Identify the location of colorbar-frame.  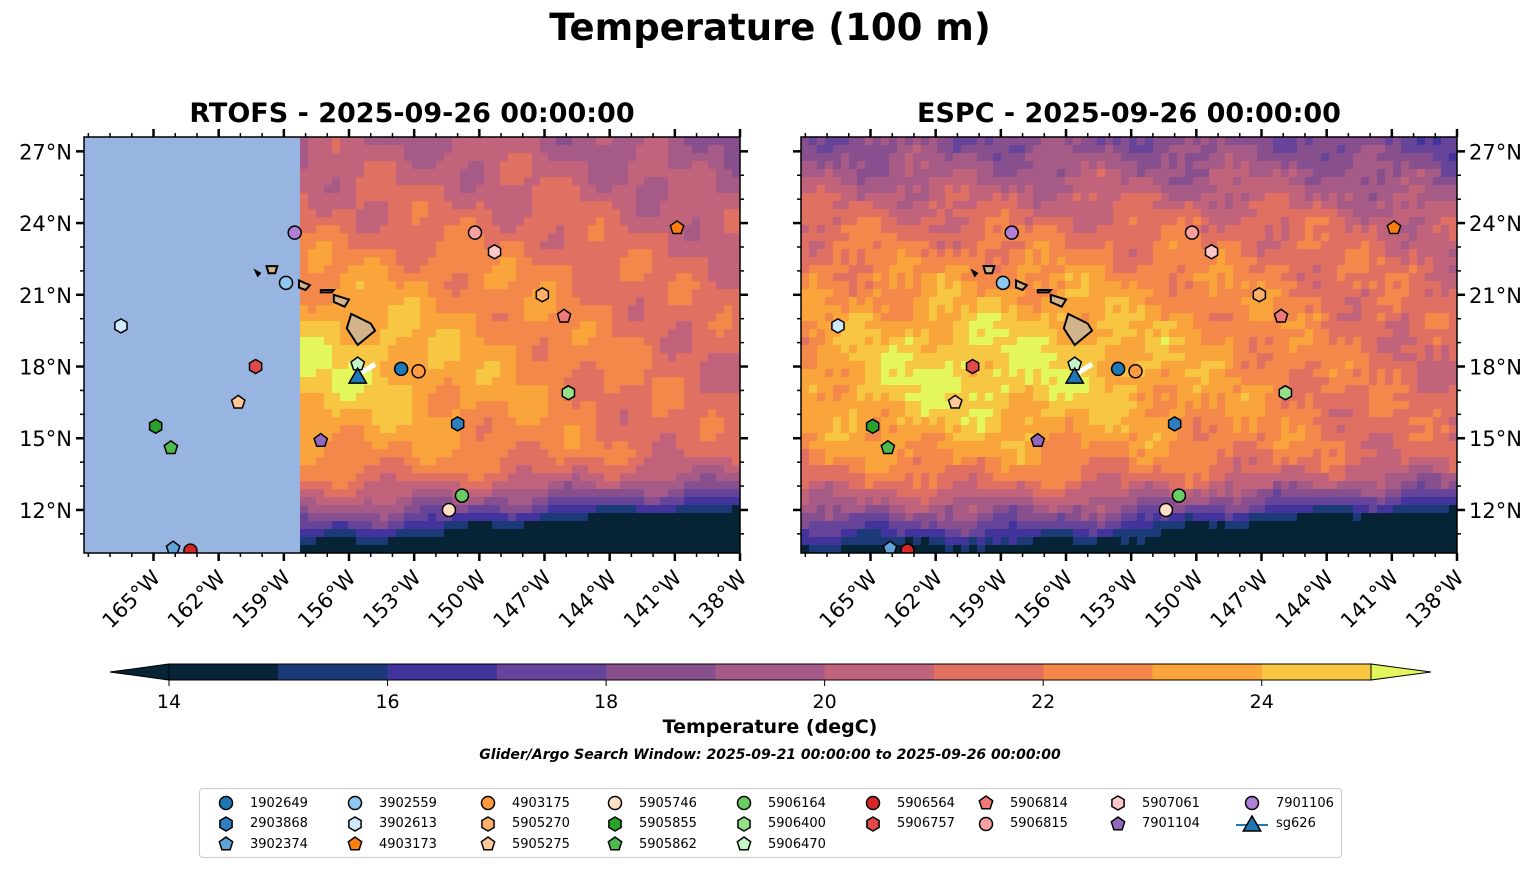
(770, 672).